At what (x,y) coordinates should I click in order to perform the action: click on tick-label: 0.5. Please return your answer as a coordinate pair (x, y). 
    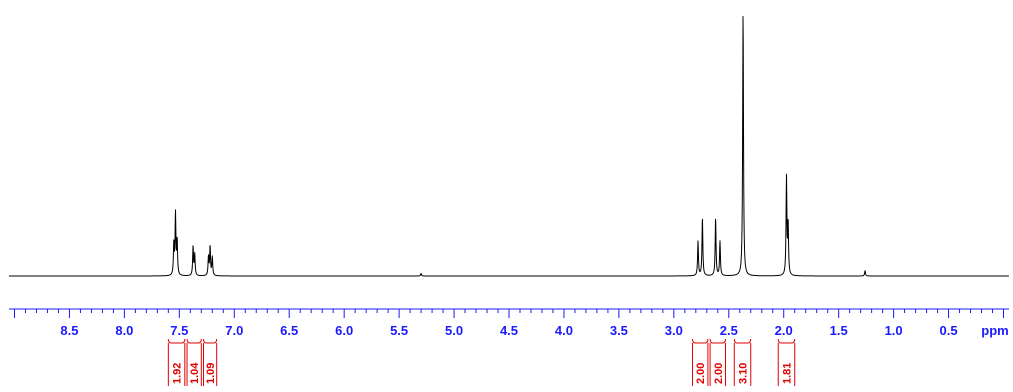
    Looking at the image, I should click on (949, 330).